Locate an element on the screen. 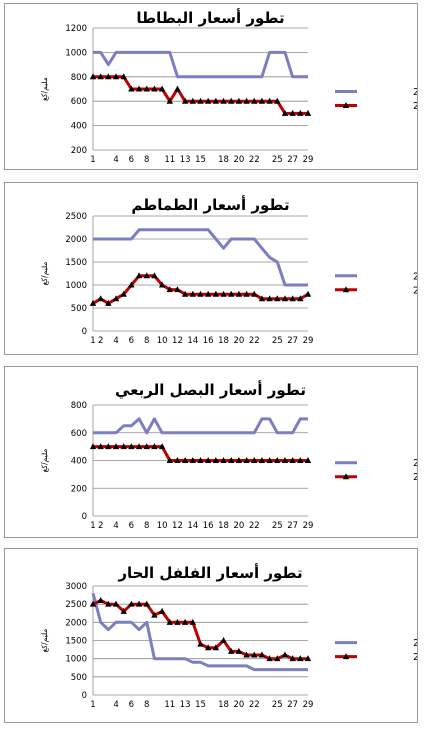 This screenshot has width=424, height=729. series-line-2017 is located at coordinates (200, 426).